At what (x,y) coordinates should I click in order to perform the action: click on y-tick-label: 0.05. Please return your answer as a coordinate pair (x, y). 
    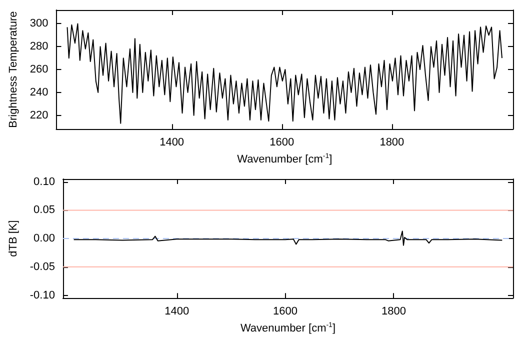
    Looking at the image, I should click on (44, 210).